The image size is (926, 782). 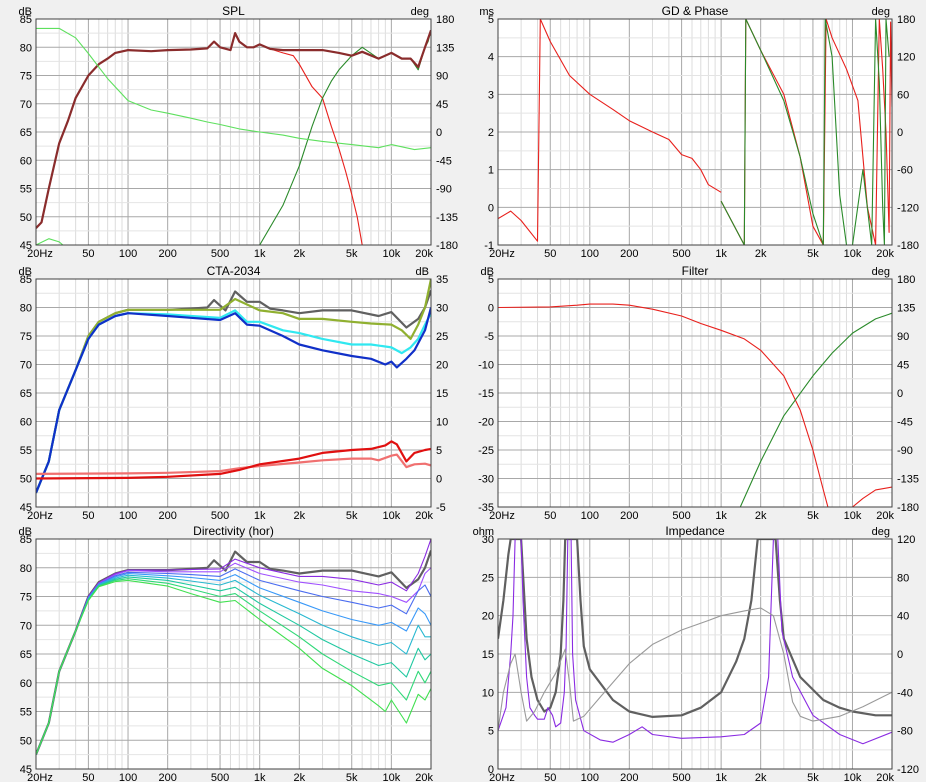 What do you see at coordinates (445, 48) in the screenshot?
I see `y2-tick-label: 135` at bounding box center [445, 48].